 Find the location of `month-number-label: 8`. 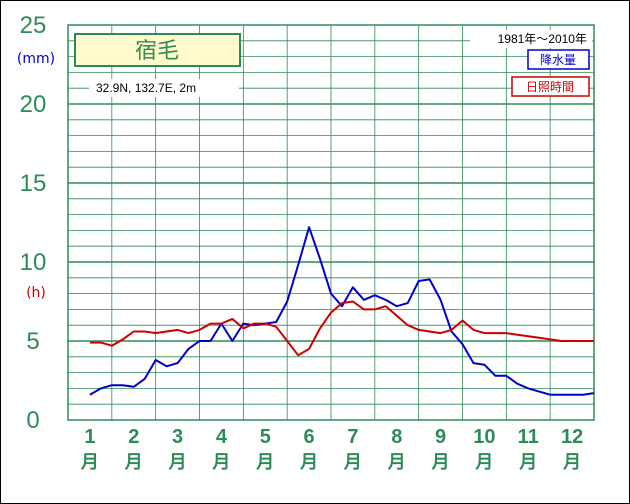

month-number-label: 8 is located at coordinates (396, 437).